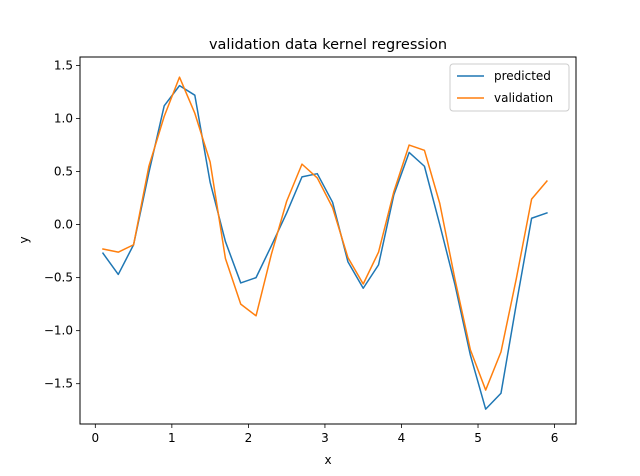  Describe the element at coordinates (328, 45) in the screenshot. I see `chart-title: validation data kernel regression` at that location.